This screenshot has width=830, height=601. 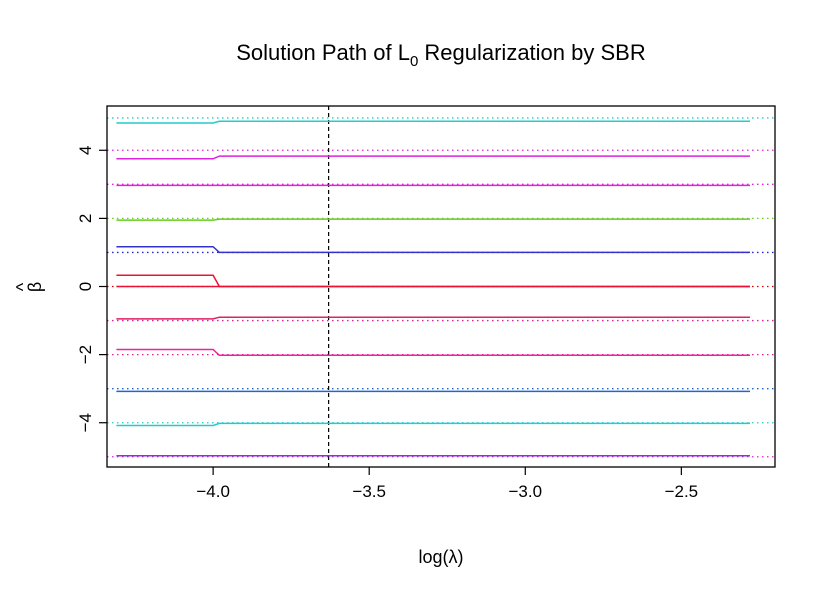 I want to click on title-rest: Regularization by SBR, so click(x=531, y=52).